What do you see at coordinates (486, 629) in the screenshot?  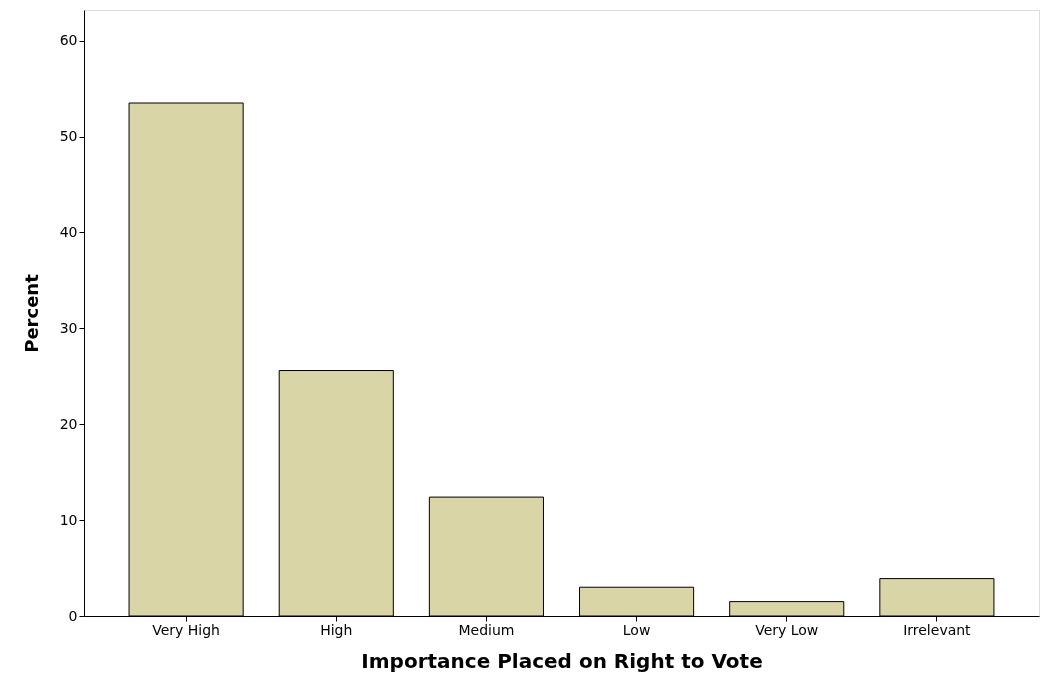 I see `x-tick-label: Medium` at bounding box center [486, 629].